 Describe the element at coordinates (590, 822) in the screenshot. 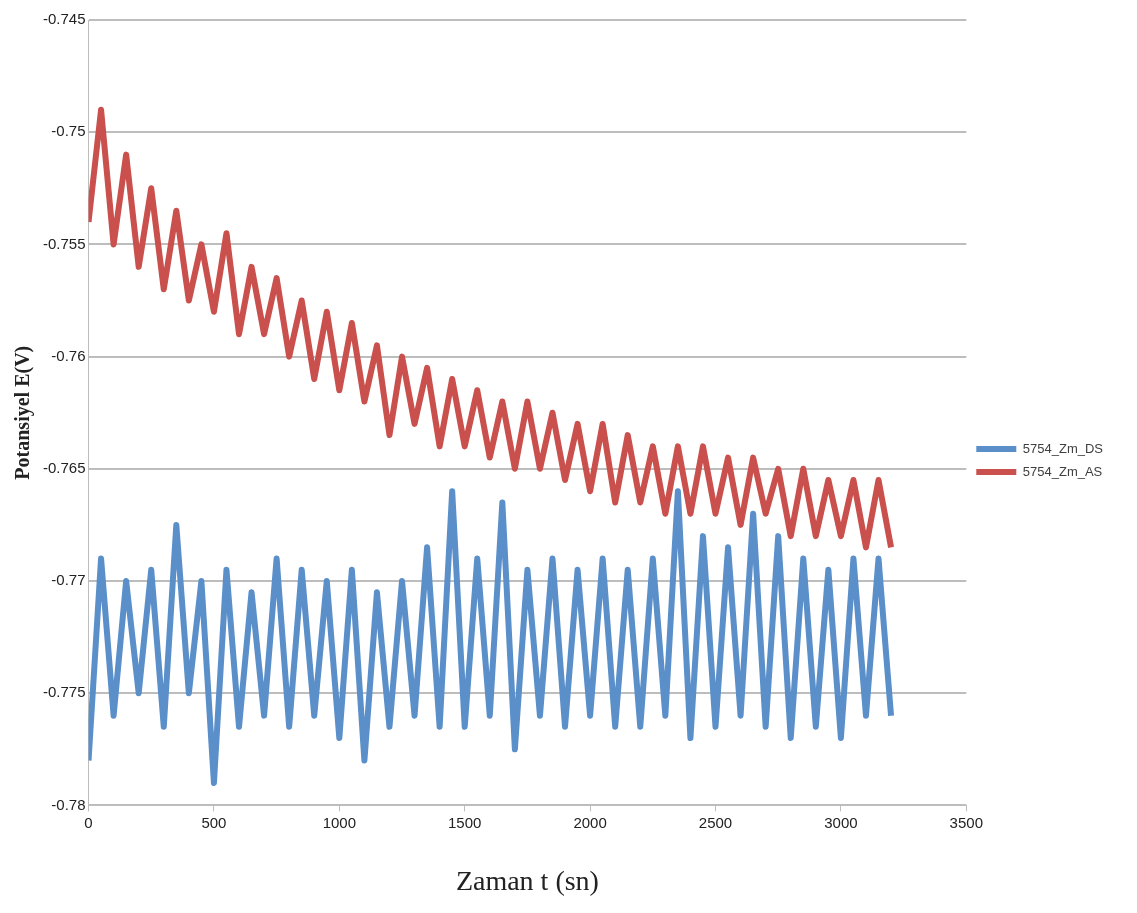

I see `x-tick-label: 2000` at that location.